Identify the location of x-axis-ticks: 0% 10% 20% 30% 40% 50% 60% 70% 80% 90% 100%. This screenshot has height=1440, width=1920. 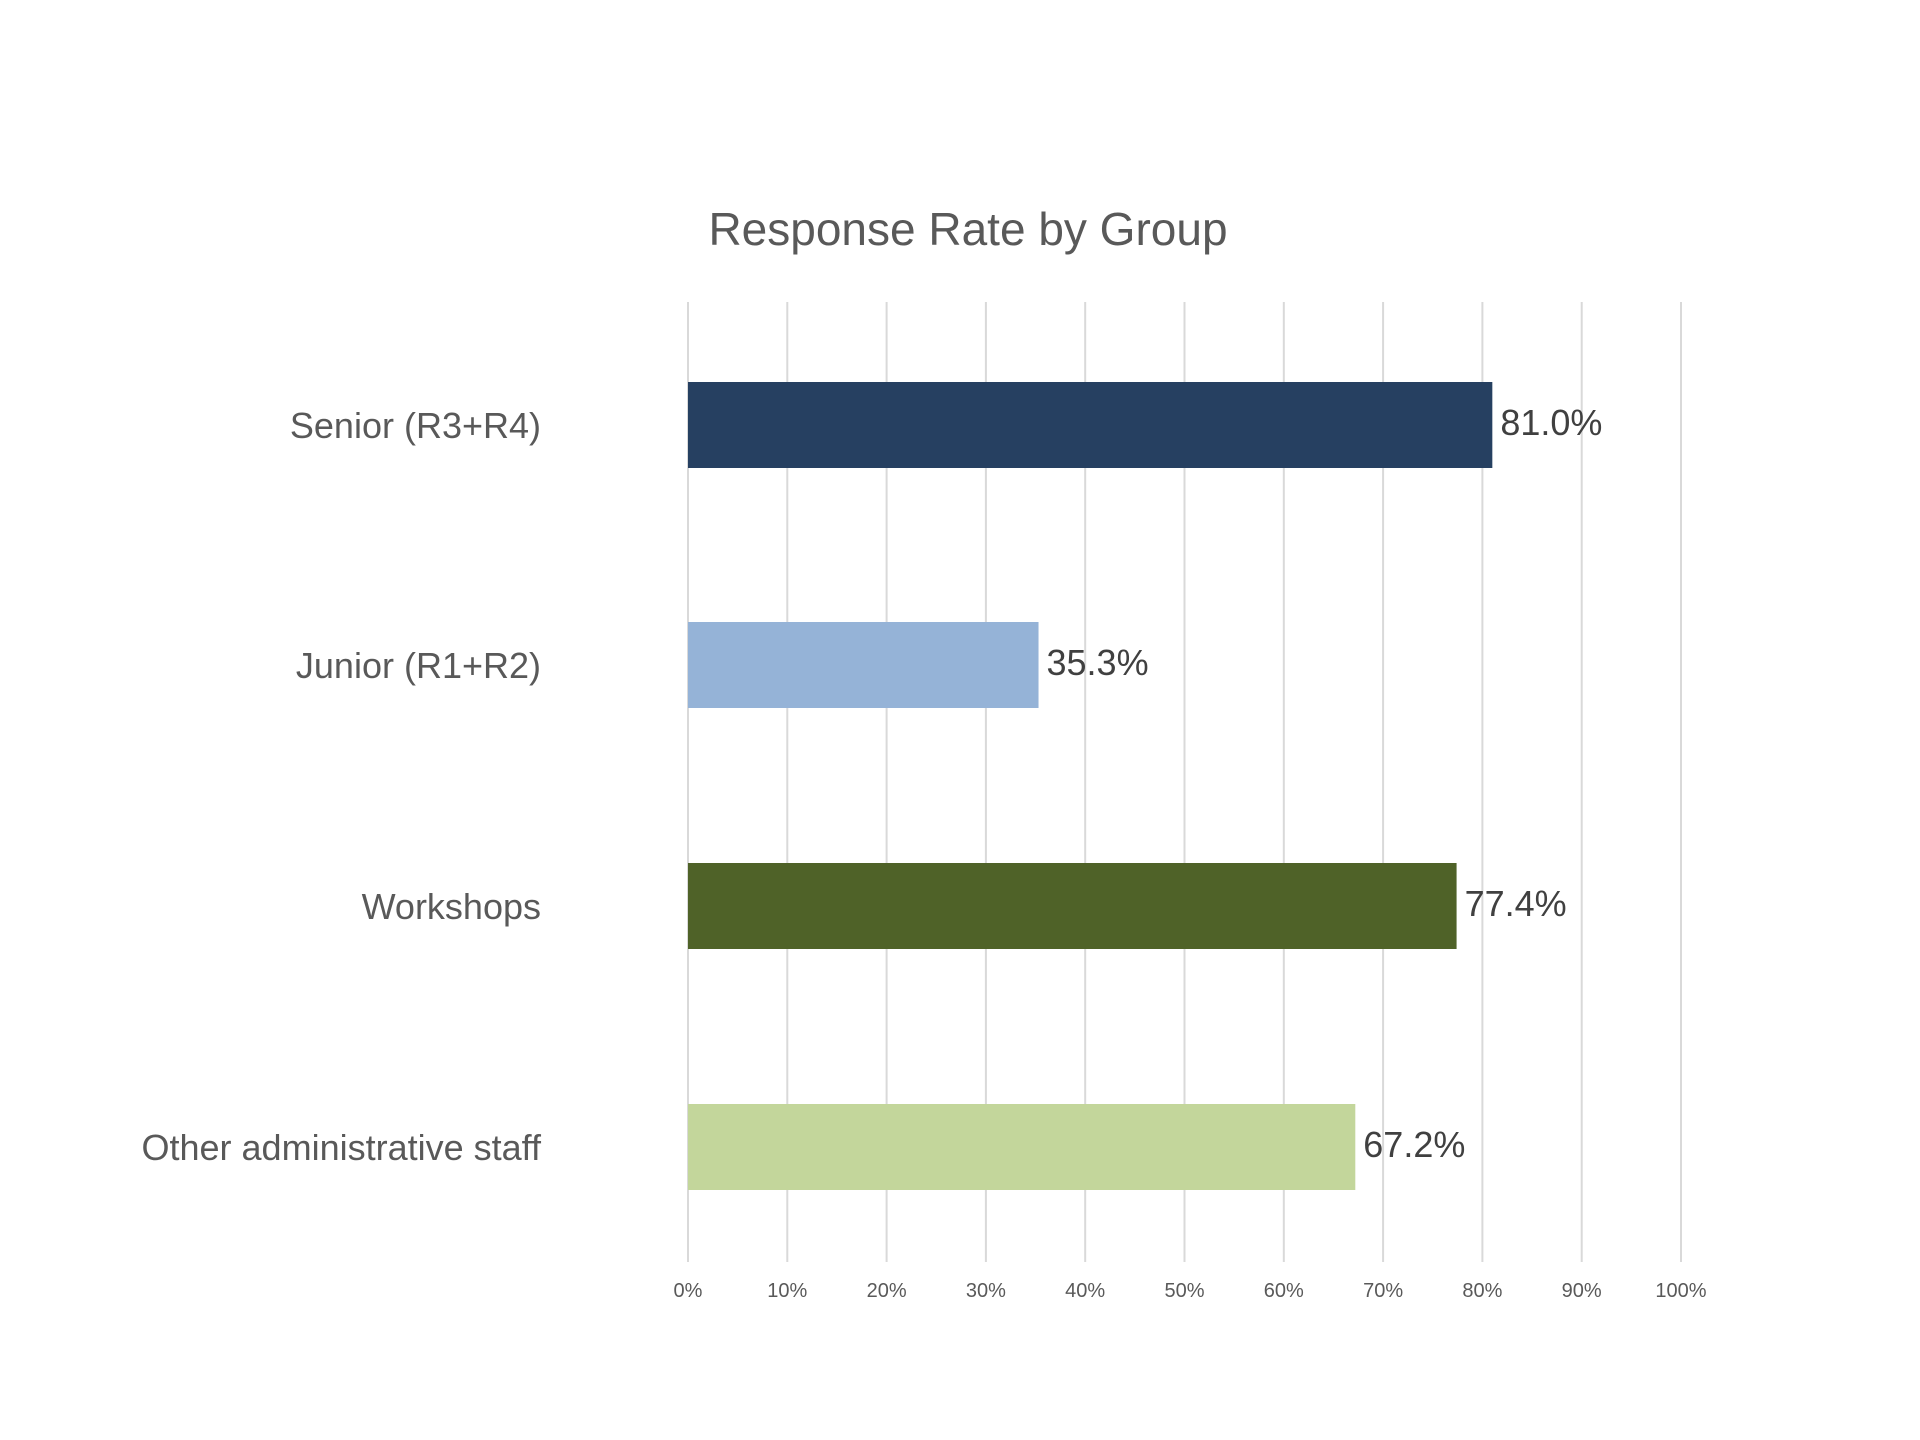
(1190, 1291).